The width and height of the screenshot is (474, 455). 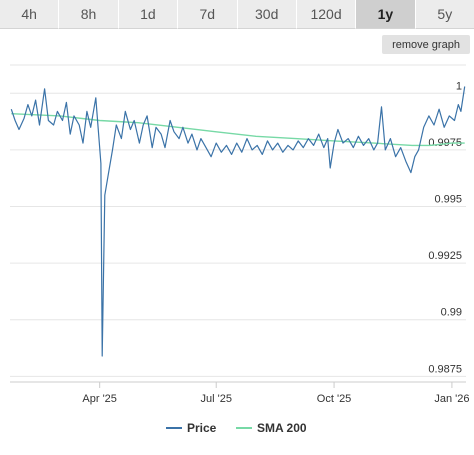 What do you see at coordinates (334, 399) in the screenshot?
I see `x-tick-label: Oct '25` at bounding box center [334, 399].